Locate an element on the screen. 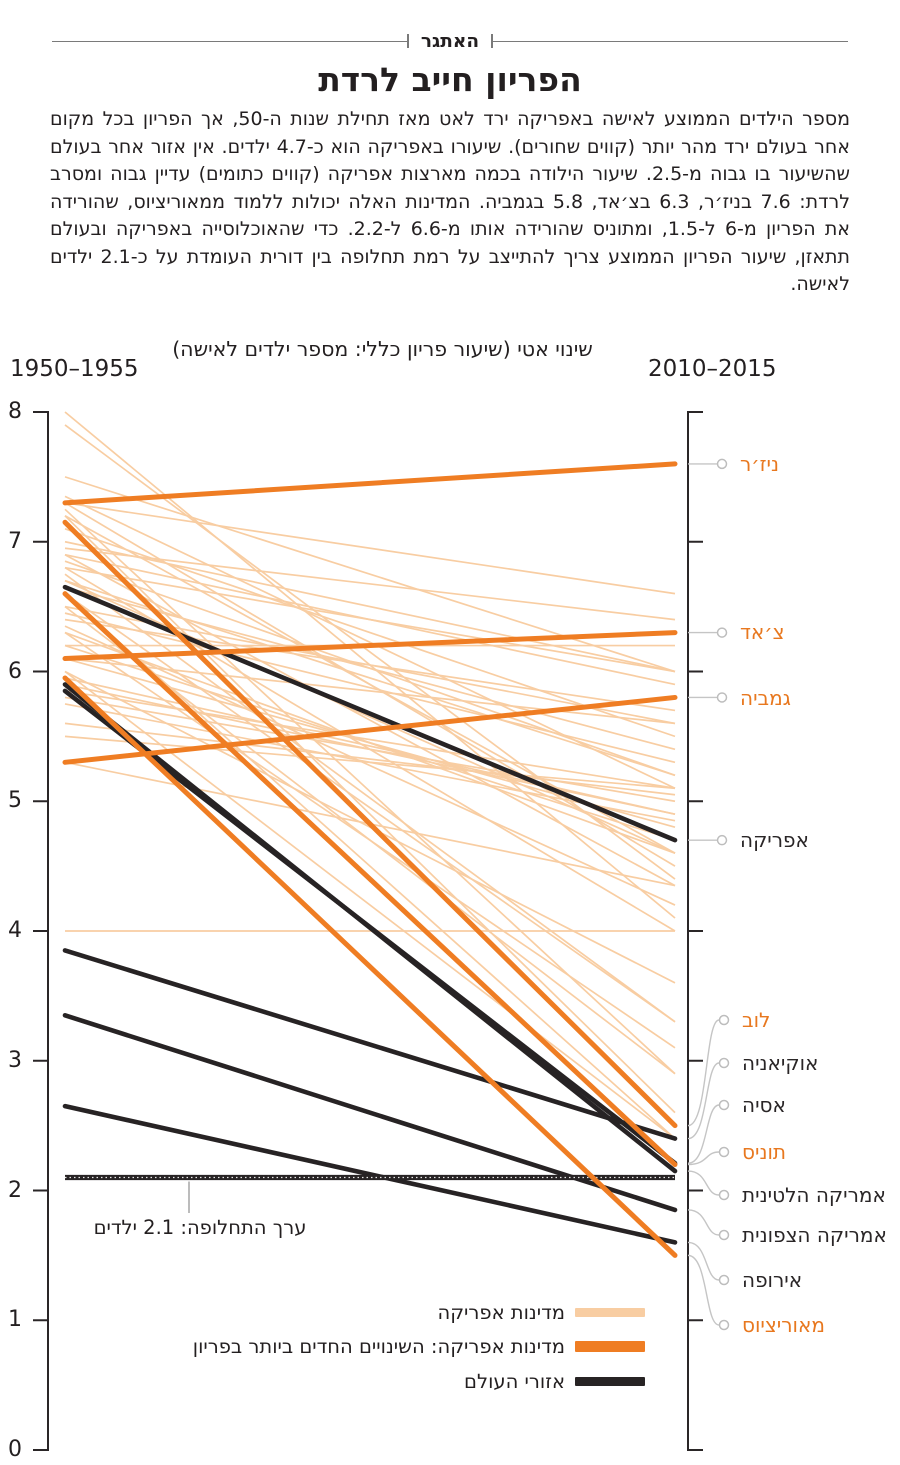 The height and width of the screenshot is (1465, 900). y-axis-tick-label: 0 is located at coordinates (15, 1449).